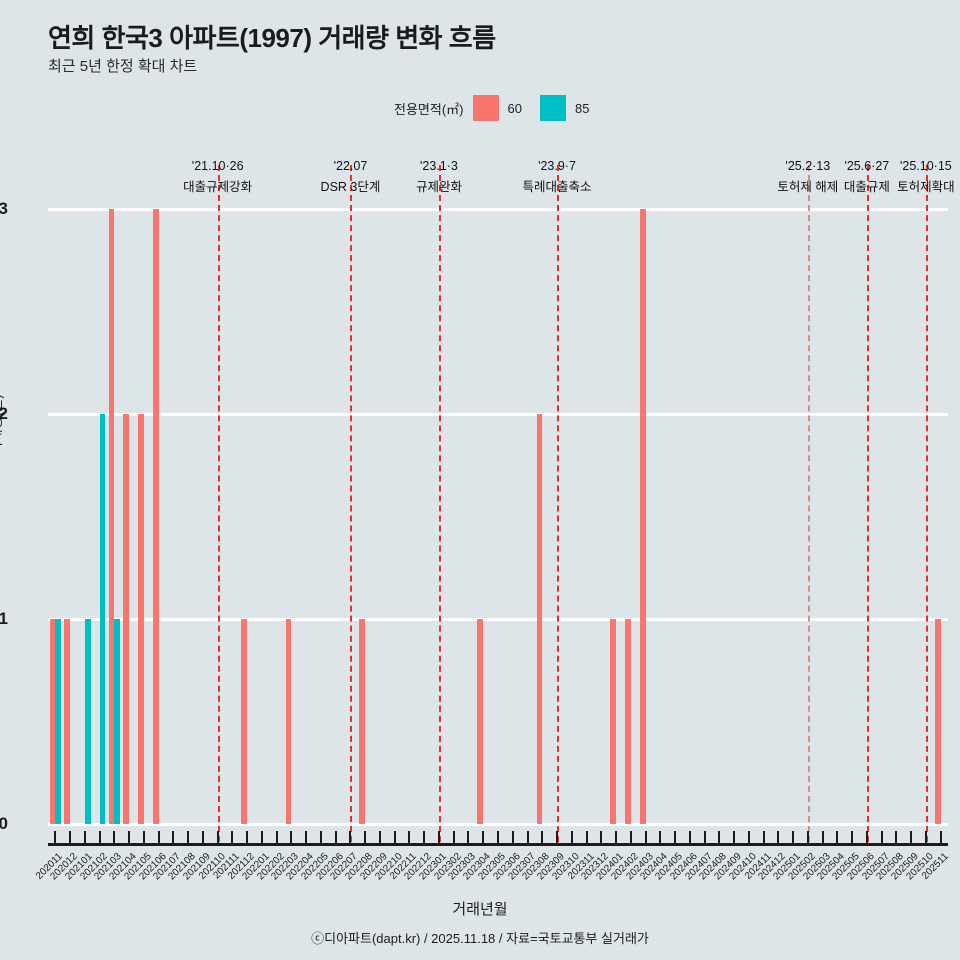  Describe the element at coordinates (439, 166) in the screenshot. I see `event-date-202301: '23.1·3` at that location.